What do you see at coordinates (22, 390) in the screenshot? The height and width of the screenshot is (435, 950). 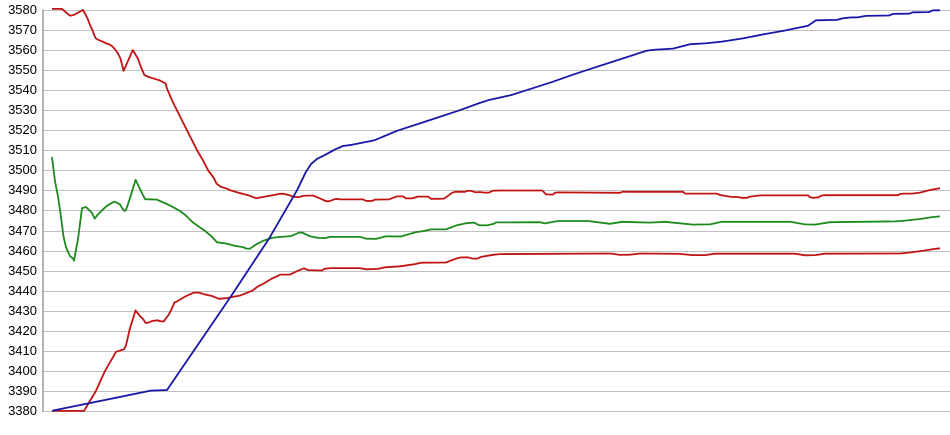 I see `svg-text: 3390` at bounding box center [22, 390].